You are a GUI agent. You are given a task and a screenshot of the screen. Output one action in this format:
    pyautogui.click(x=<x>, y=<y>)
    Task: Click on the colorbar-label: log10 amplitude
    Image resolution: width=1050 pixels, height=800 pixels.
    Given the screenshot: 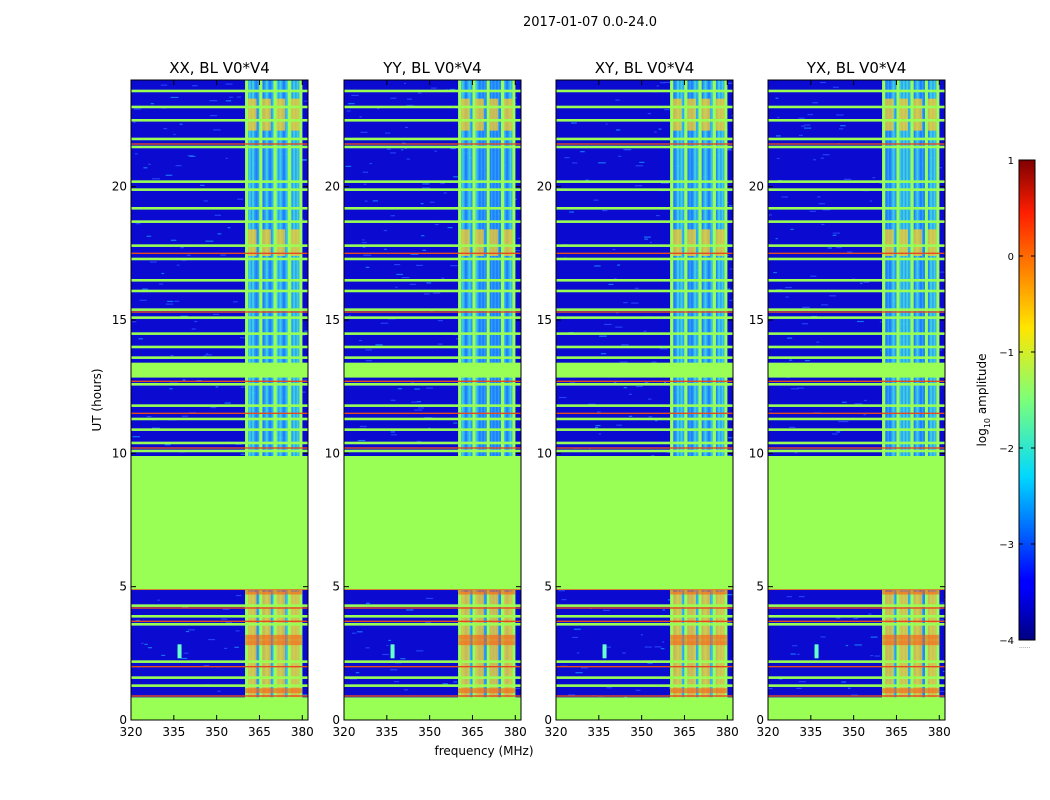 What is the action you would take?
    pyautogui.click(x=983, y=400)
    